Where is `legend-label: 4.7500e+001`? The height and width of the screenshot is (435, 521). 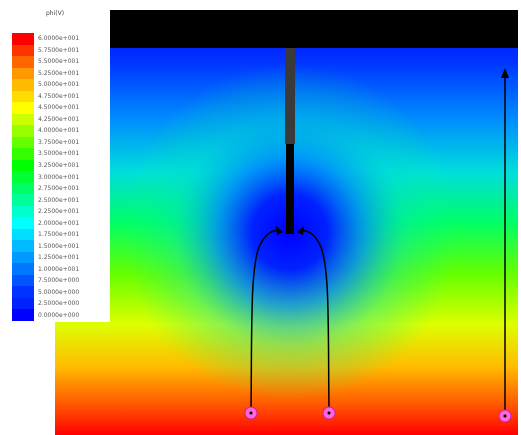 legend-label: 4.7500e+001 is located at coordinates (59, 96).